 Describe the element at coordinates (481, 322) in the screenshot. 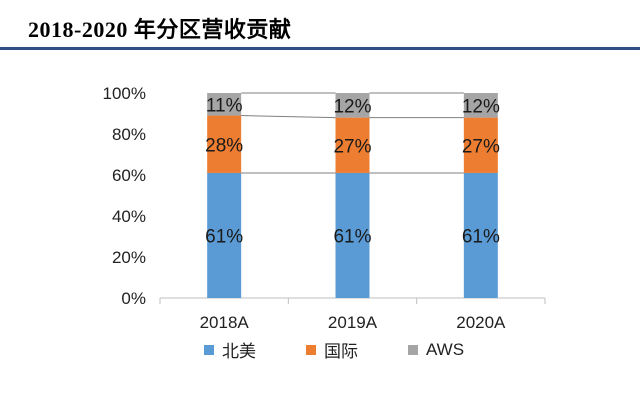

I see `x-tick-label: 2020A` at that location.